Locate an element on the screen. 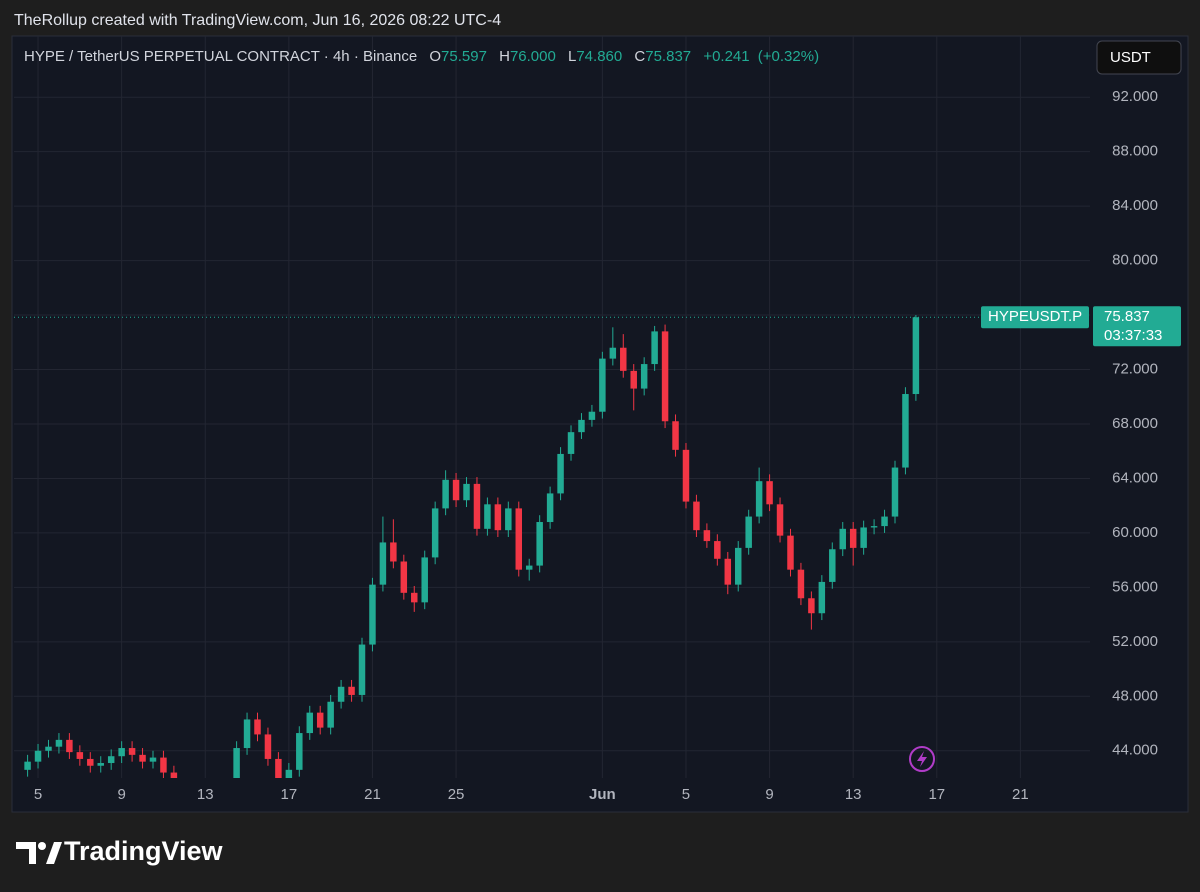 This screenshot has width=1200, height=892. x-tick-label: 13 is located at coordinates (853, 794).